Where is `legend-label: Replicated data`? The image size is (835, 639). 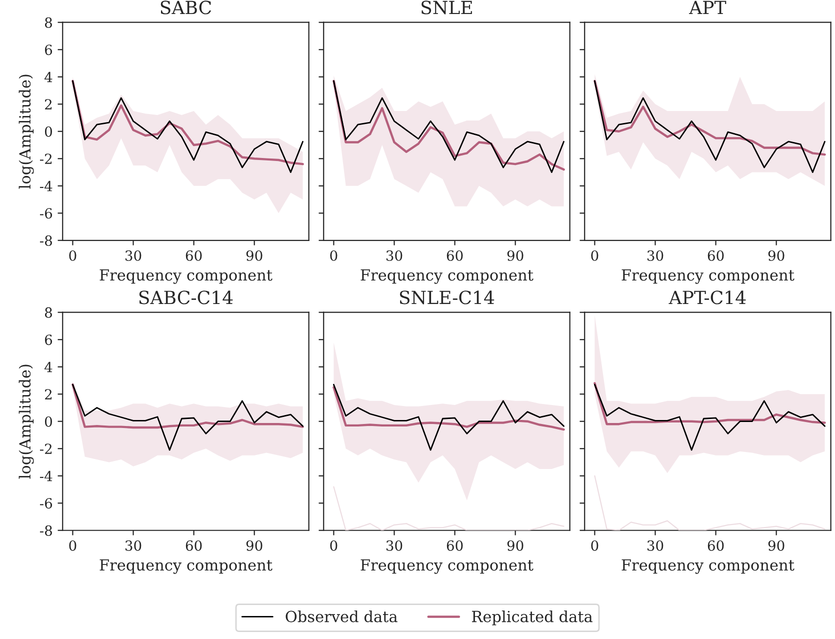 legend-label: Replicated data is located at coordinates (532, 618).